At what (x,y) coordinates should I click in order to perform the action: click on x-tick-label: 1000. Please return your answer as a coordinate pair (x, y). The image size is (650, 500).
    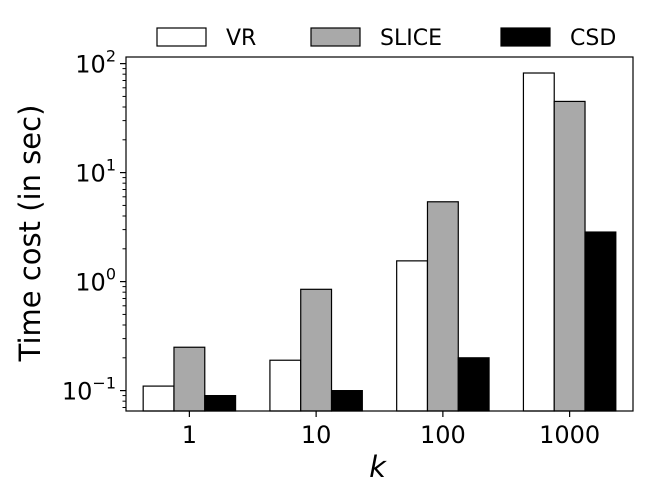
    Looking at the image, I should click on (569, 435).